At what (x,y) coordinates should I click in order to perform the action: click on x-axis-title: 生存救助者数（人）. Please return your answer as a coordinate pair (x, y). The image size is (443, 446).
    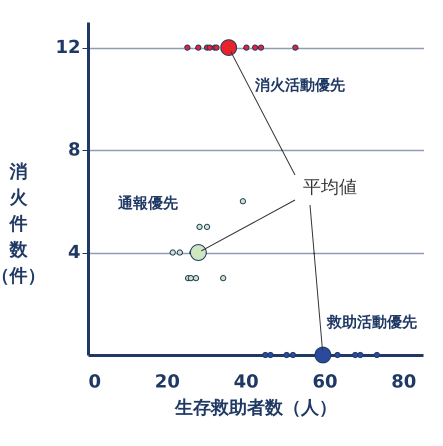
    Looking at the image, I should click on (255, 408).